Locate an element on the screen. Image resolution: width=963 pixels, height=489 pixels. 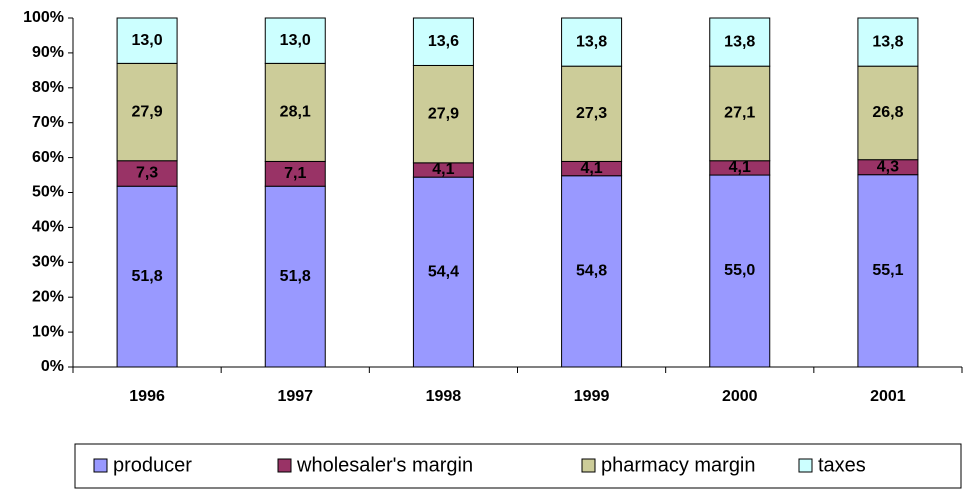
data-label: 27,3 is located at coordinates (591, 113).